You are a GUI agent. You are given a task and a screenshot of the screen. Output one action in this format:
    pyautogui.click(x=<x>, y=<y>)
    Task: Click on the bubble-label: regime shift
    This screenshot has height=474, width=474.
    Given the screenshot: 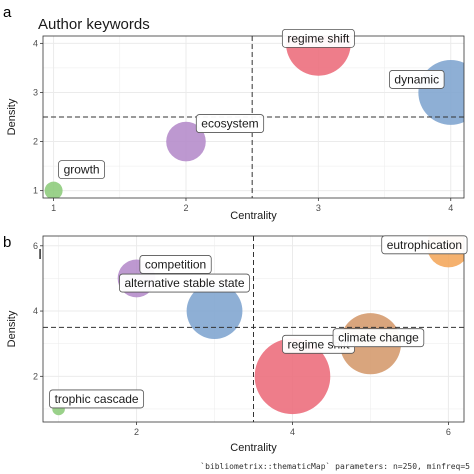 What is the action you would take?
    pyautogui.click(x=318, y=38)
    